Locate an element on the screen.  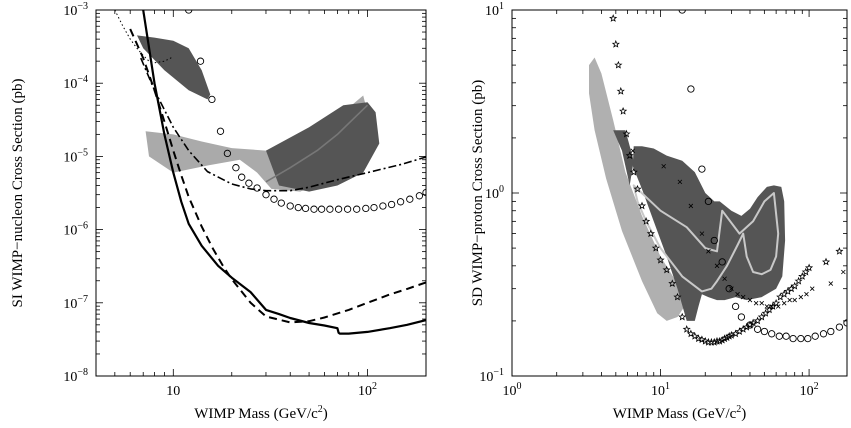
x-tick-label: 10⁰ is located at coordinates (512, 390).